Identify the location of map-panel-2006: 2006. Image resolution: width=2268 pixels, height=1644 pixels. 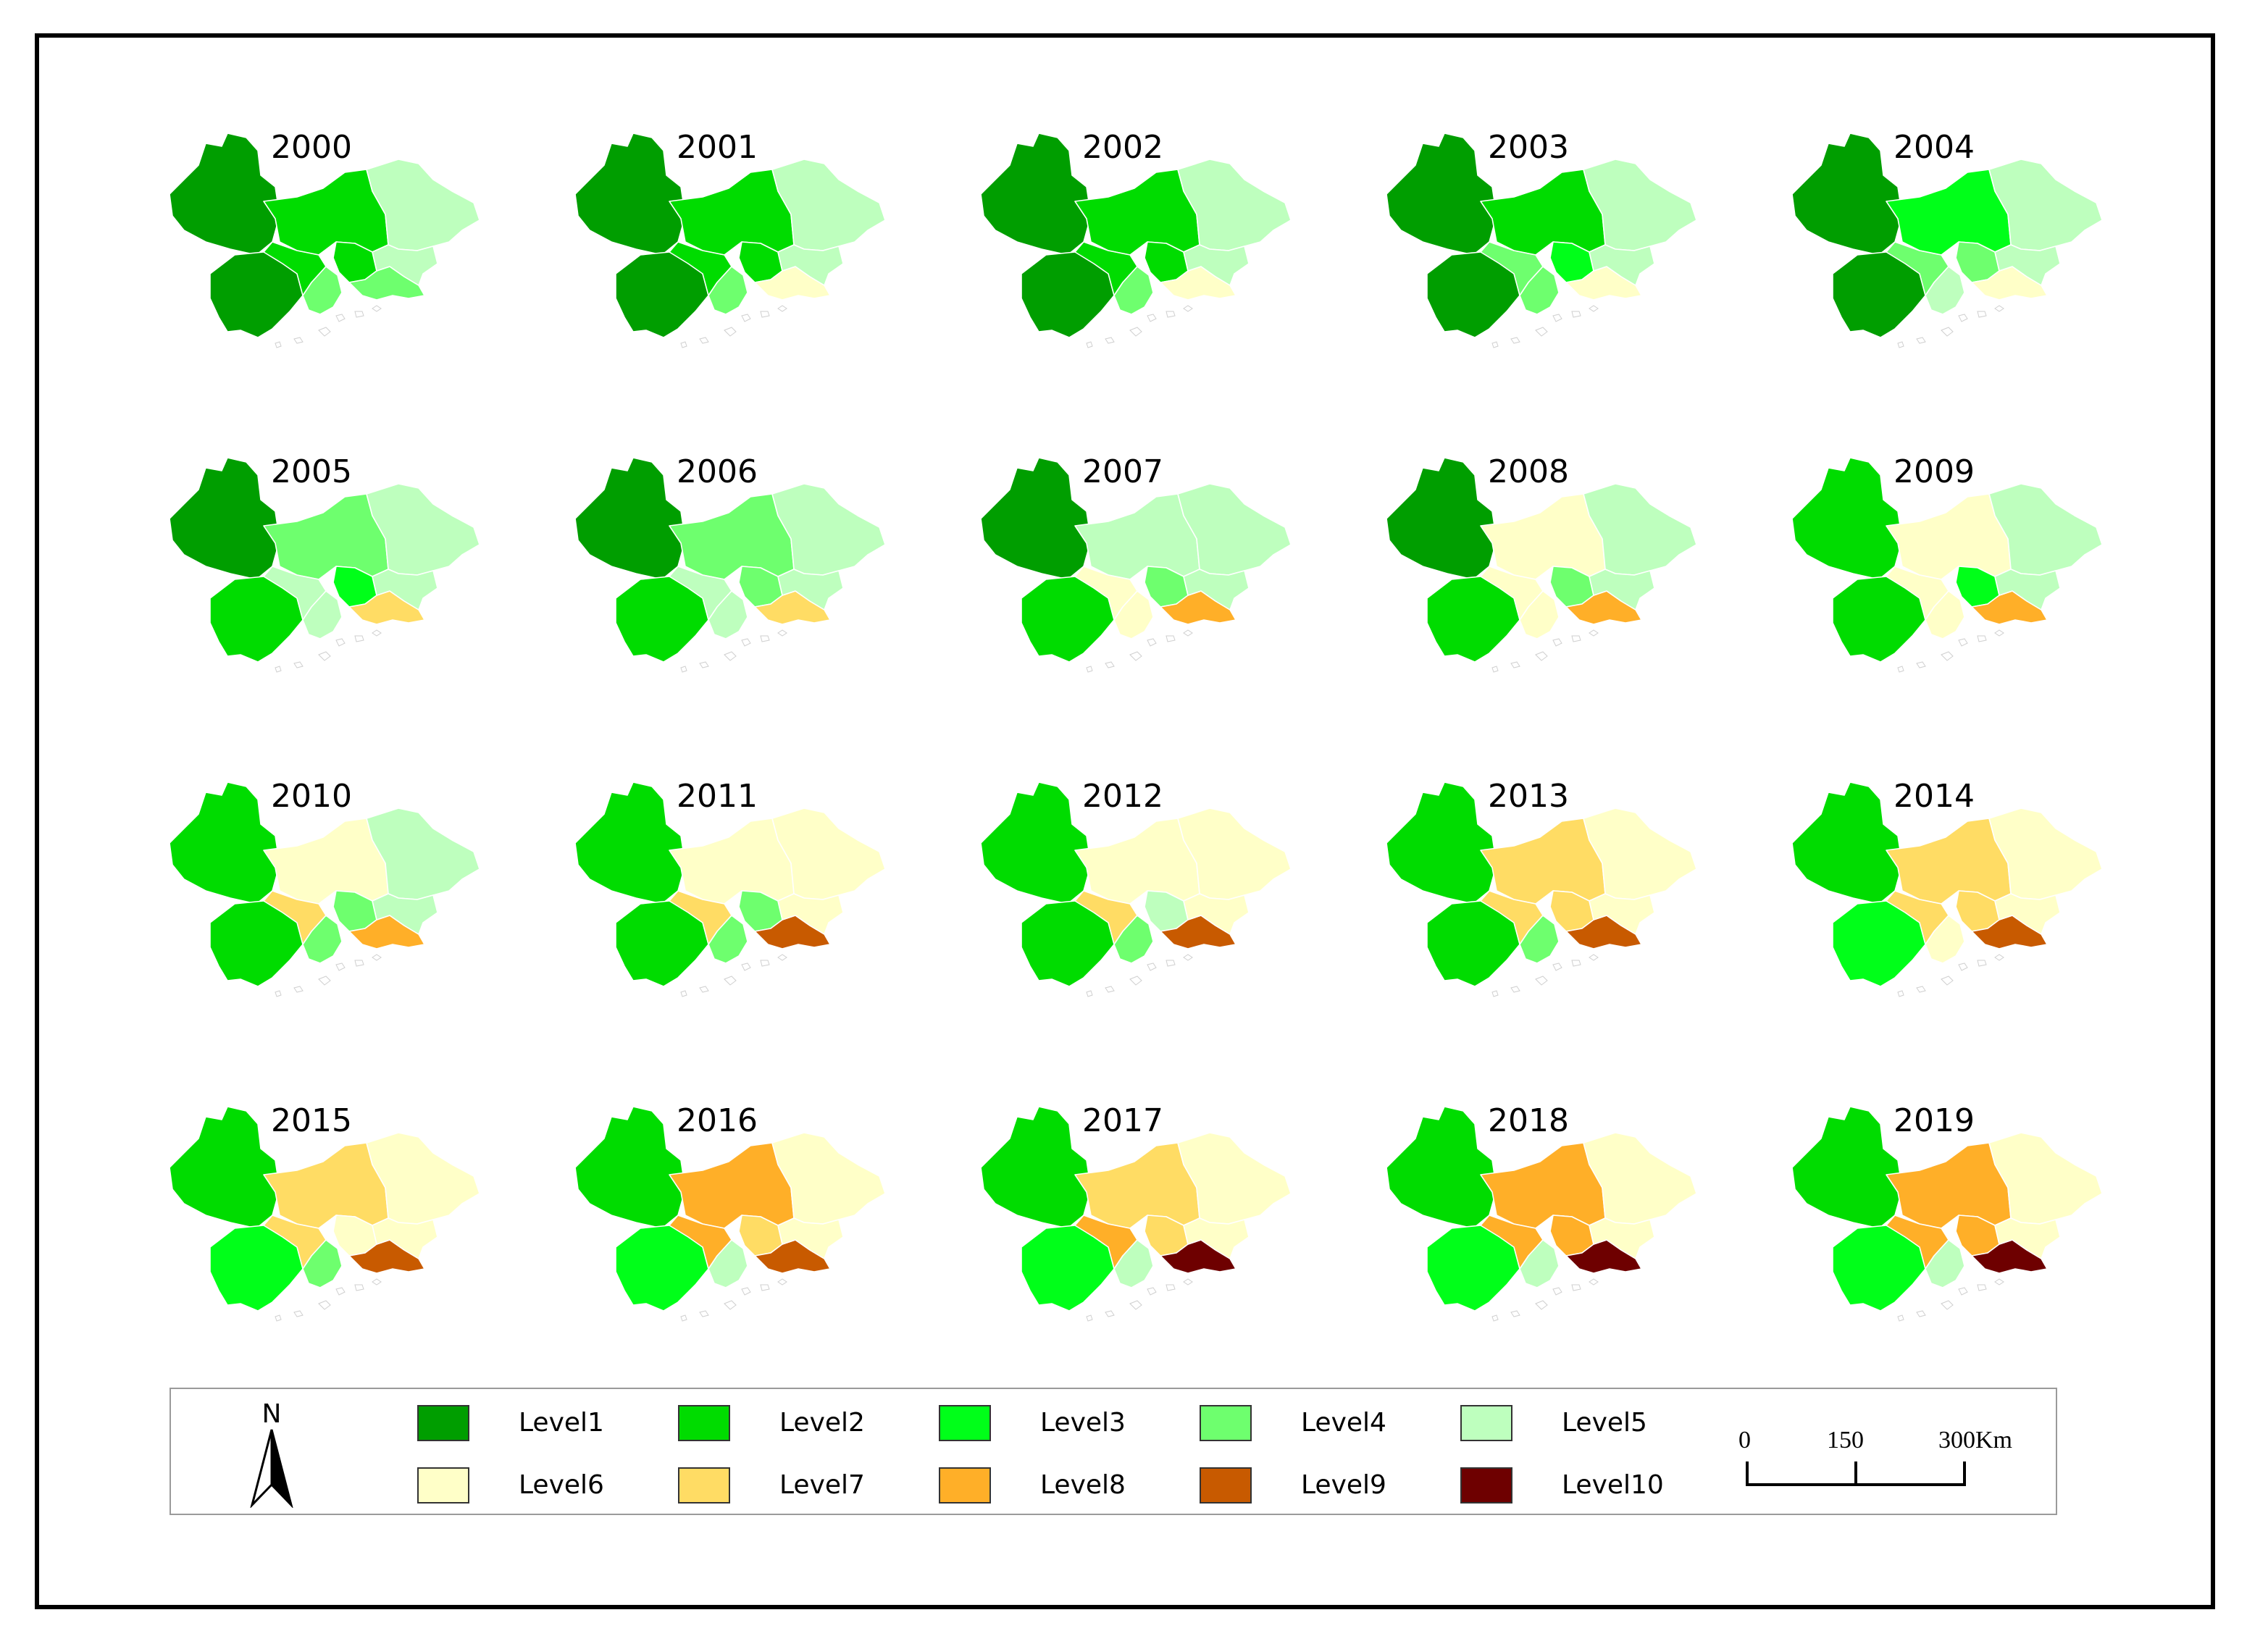
(730, 563).